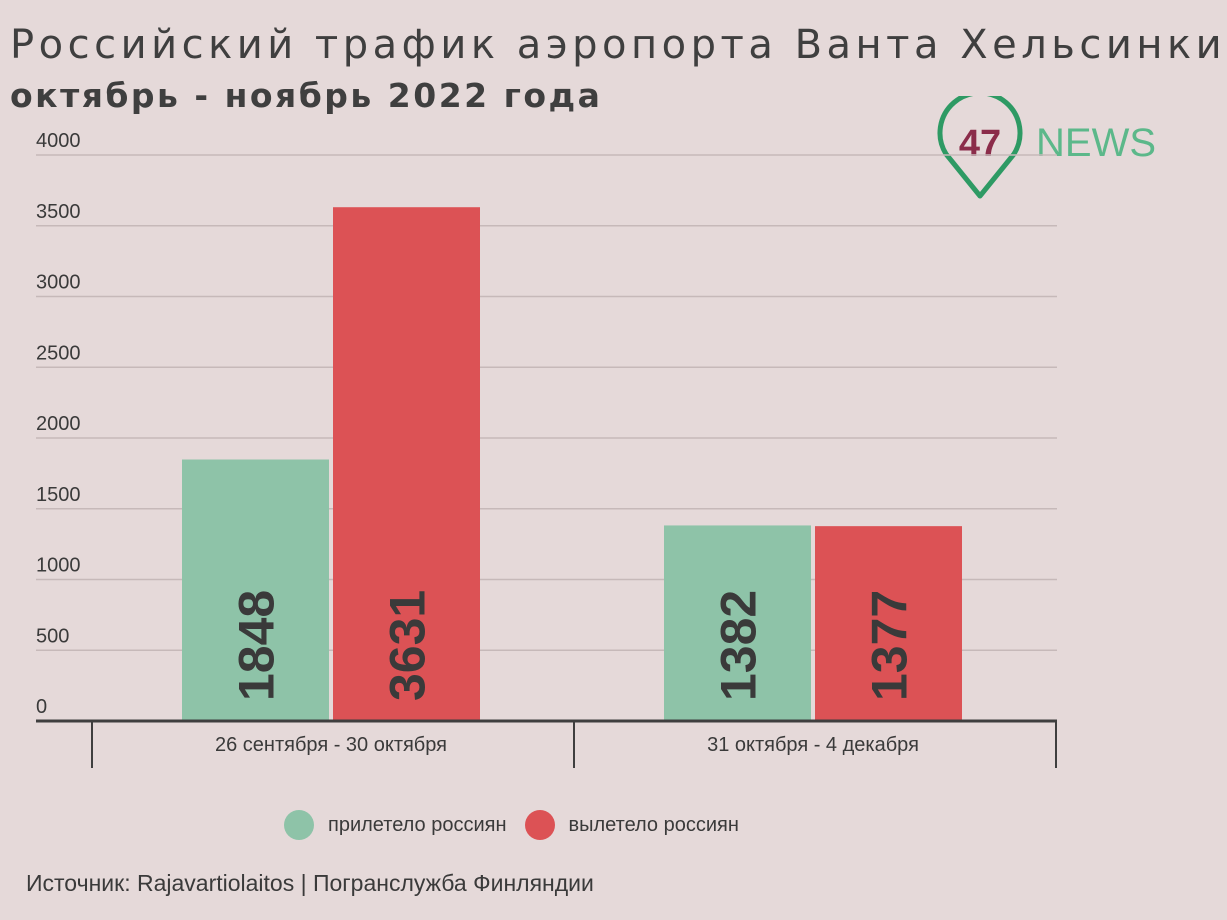  I want to click on y-tick-label: 3000, so click(58, 283).